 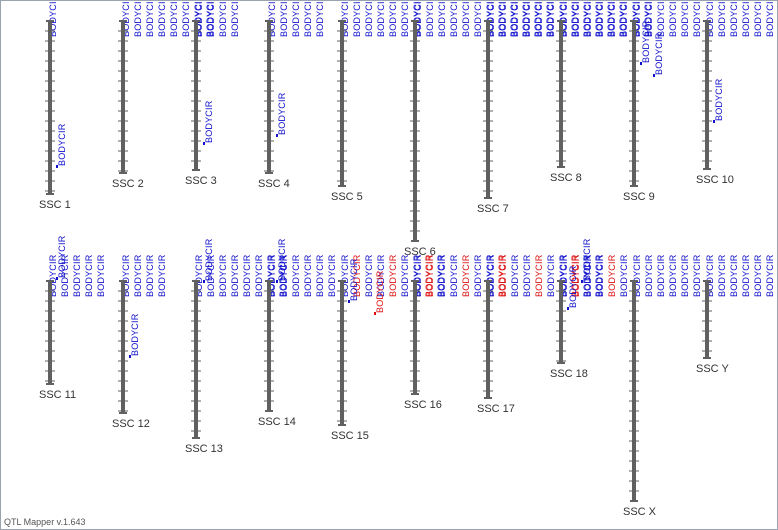 I want to click on chromosome-label: SSC 18, so click(x=569, y=374).